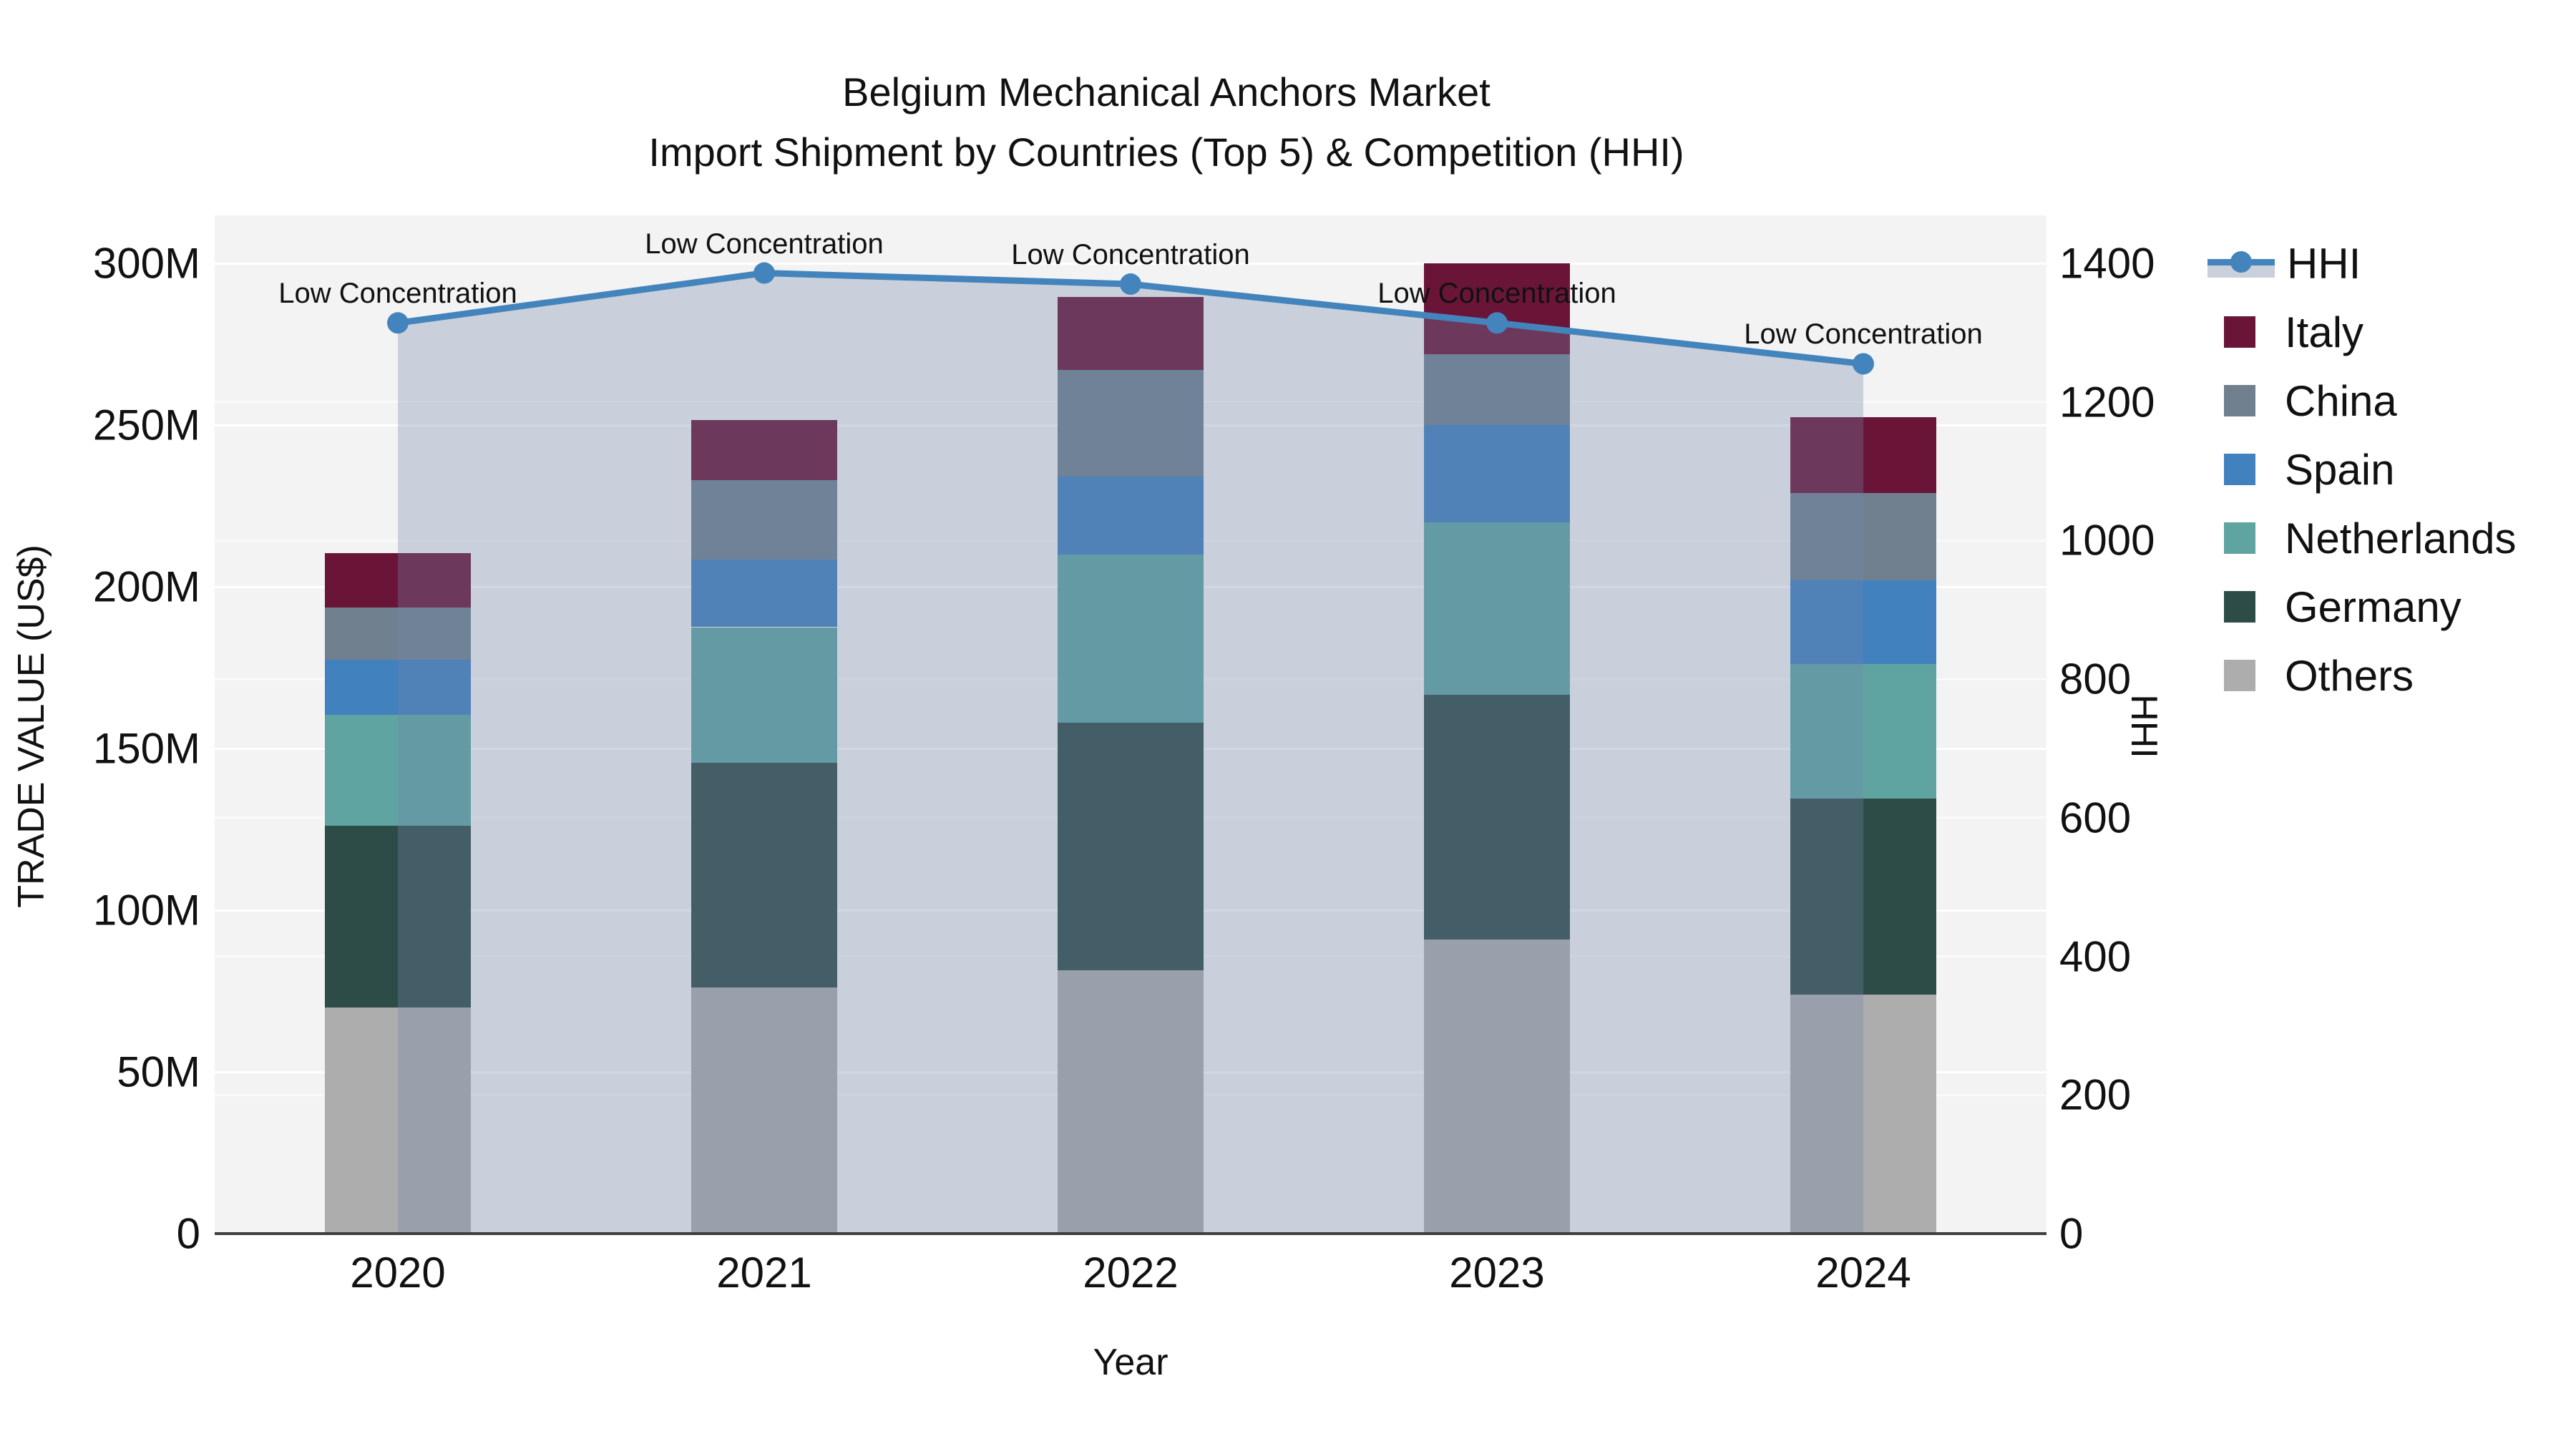  Describe the element at coordinates (1497, 609) in the screenshot. I see `bar-segment-netherlands-2023` at that location.